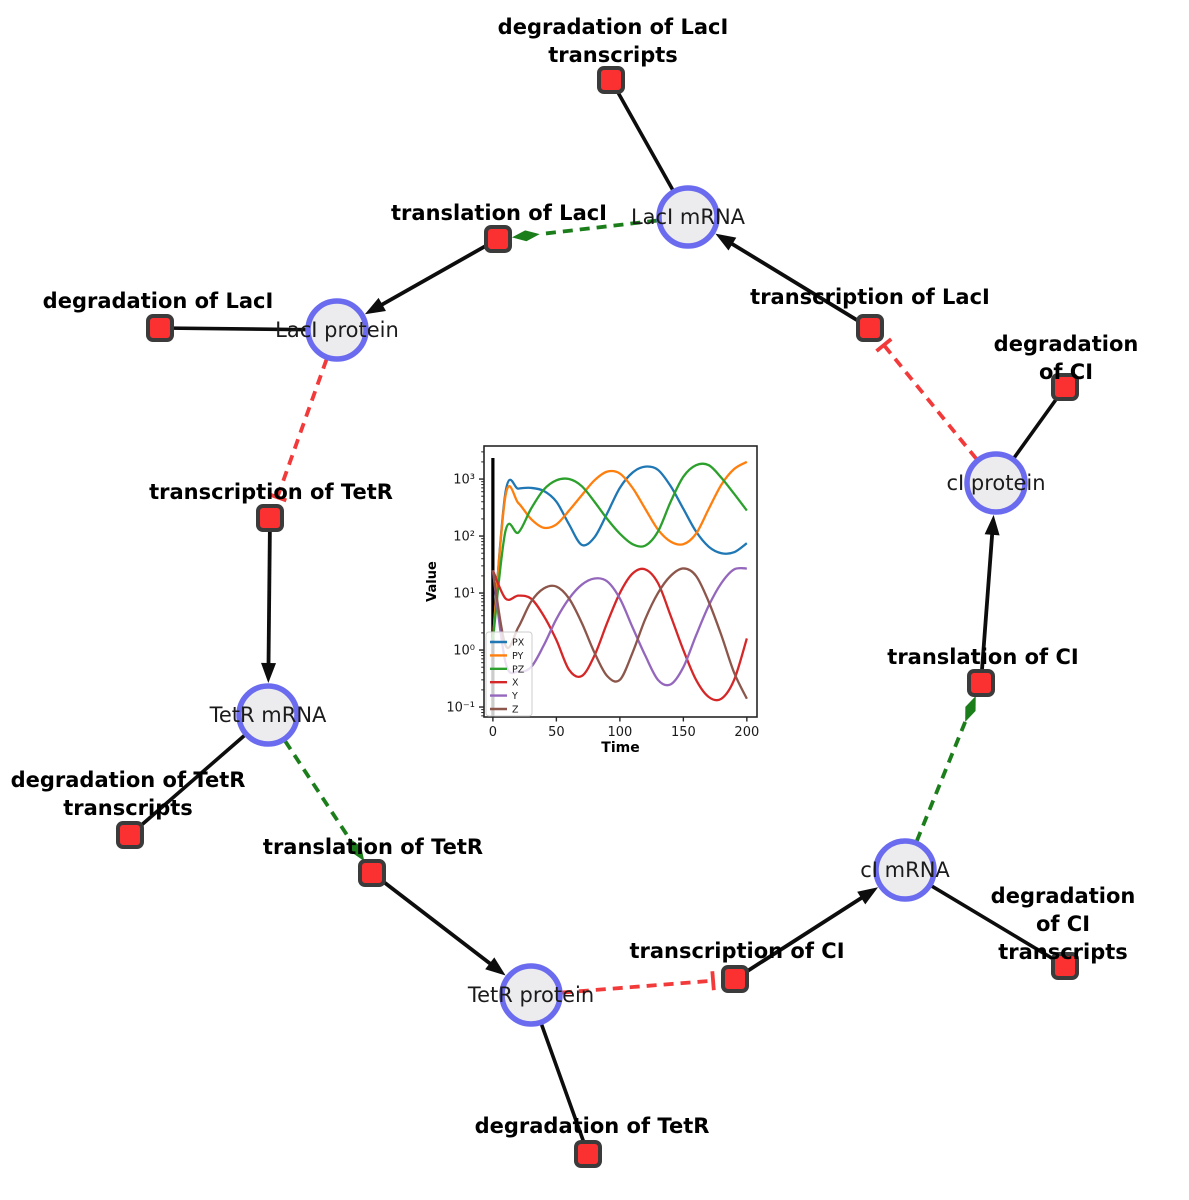  I want to click on process-label-deg-tetr: degradation of TetR, so click(592, 1126).